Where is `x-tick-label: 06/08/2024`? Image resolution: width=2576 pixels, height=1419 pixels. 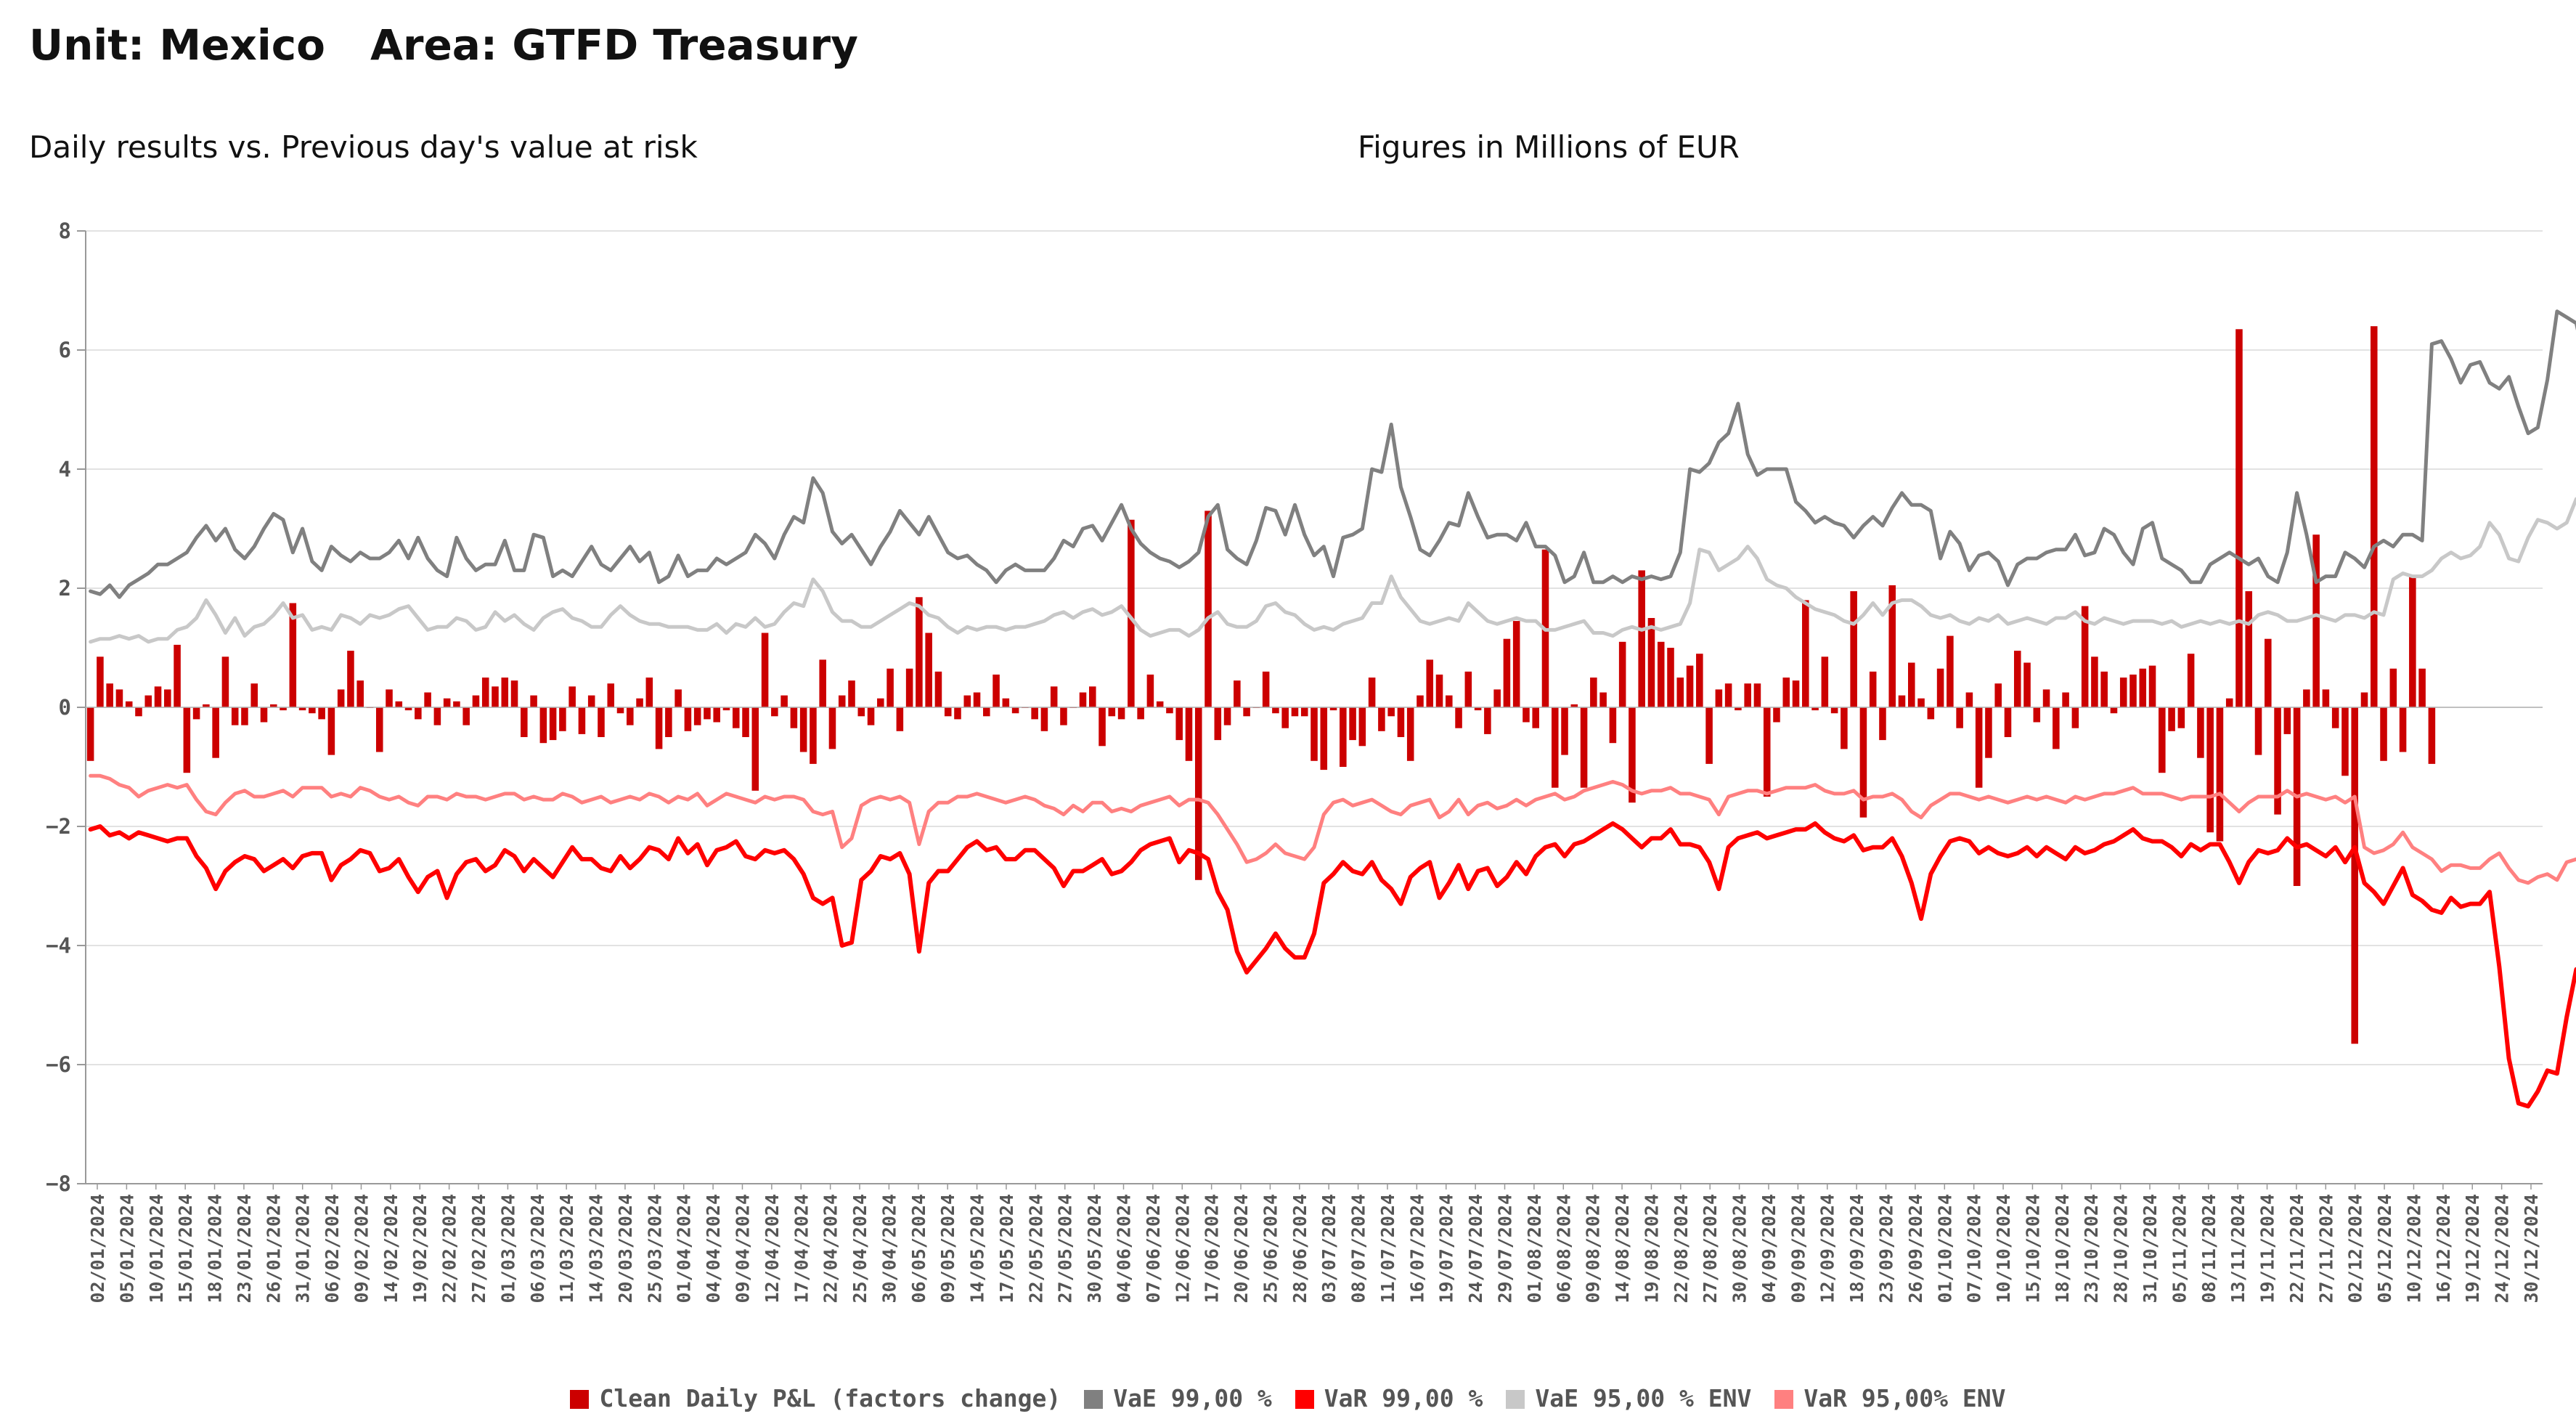
x-tick-label: 06/08/2024 is located at coordinates (1563, 1249).